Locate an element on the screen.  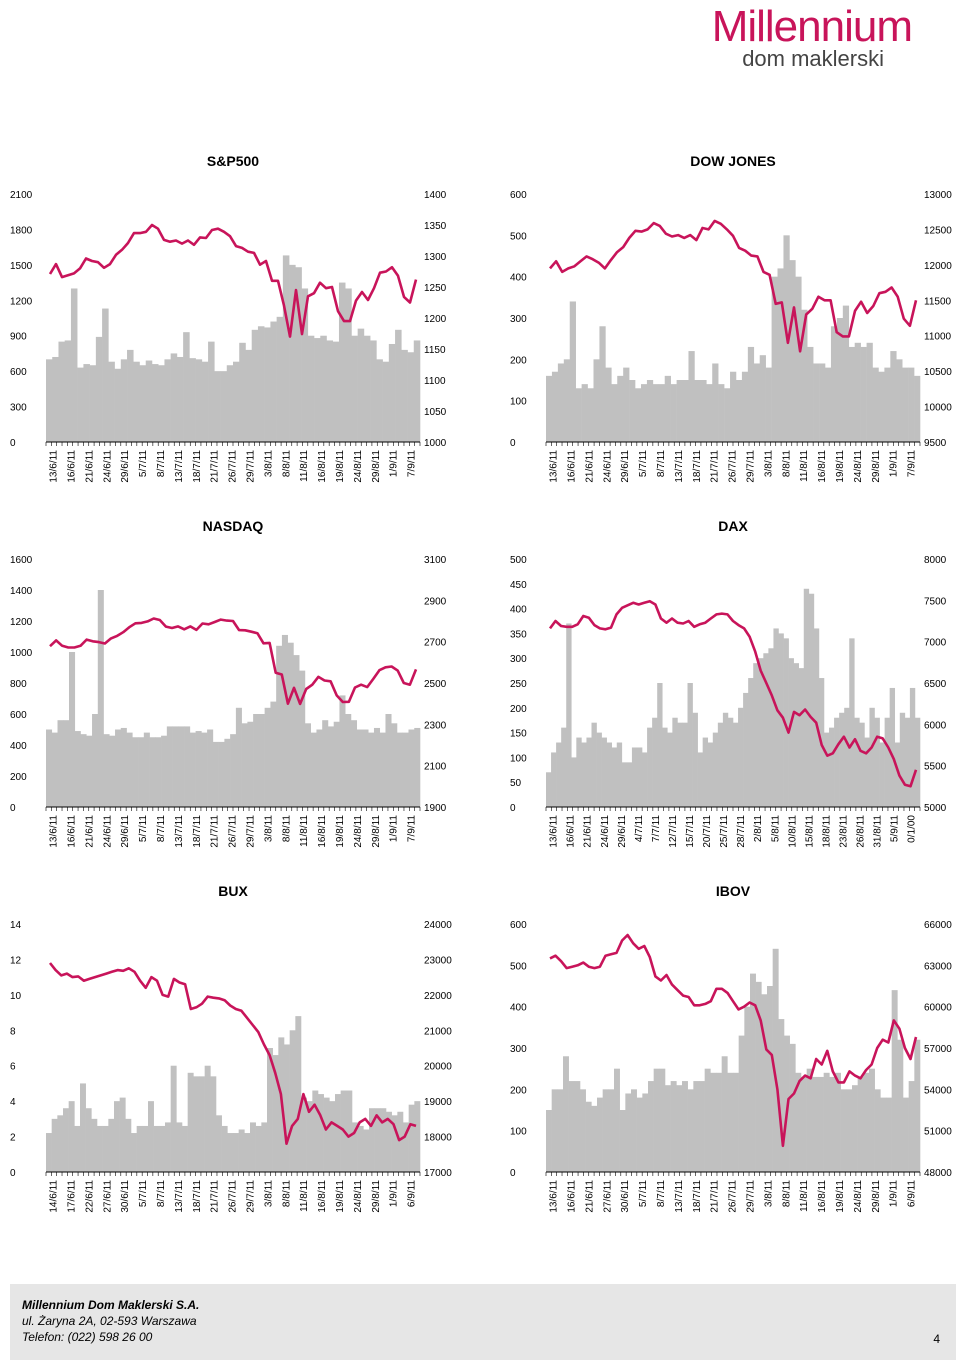
x-tick-label: 8/8/11 is located at coordinates (786, 1193).